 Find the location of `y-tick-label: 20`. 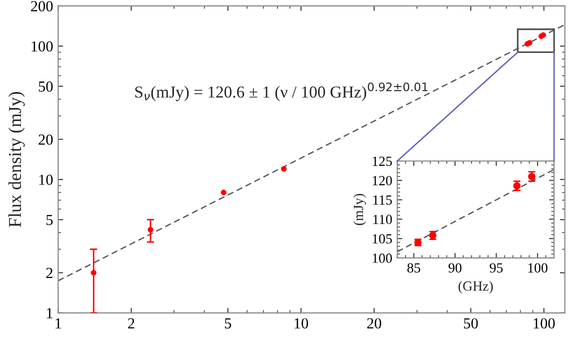

y-tick-label: 20 is located at coordinates (45, 139).